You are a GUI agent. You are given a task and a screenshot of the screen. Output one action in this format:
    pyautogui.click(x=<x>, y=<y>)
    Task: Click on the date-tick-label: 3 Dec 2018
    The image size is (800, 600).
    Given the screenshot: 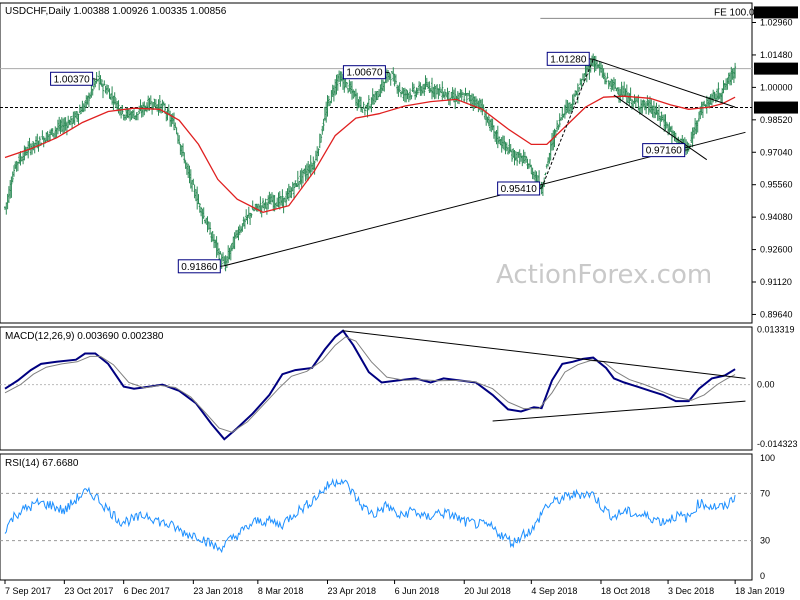 What is the action you would take?
    pyautogui.click(x=691, y=591)
    